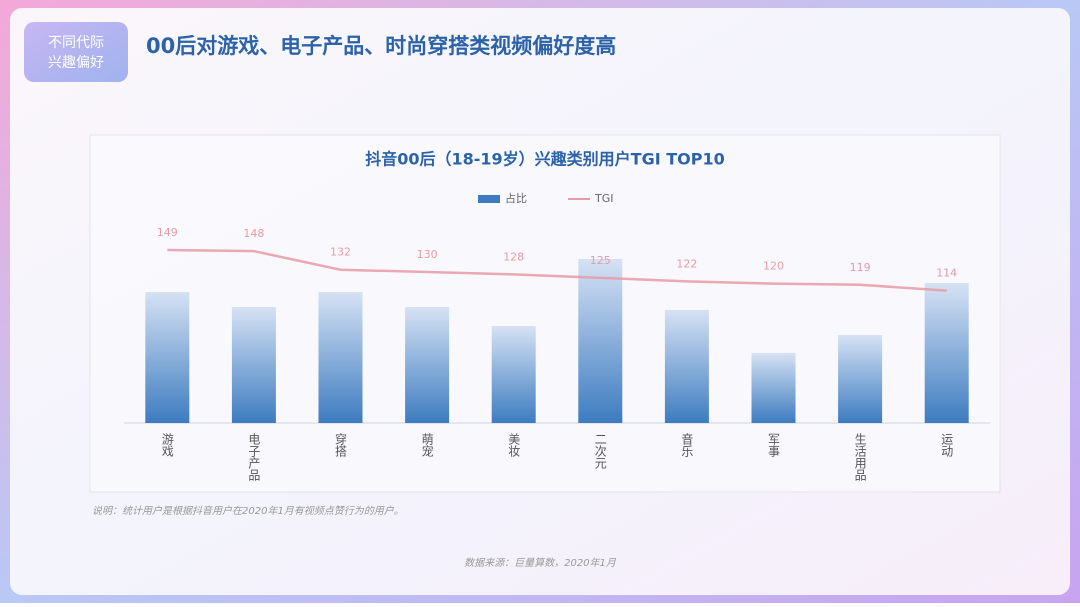 This screenshot has width=1080, height=607. I want to click on badge-line: 兴趣偏好, so click(76, 63).